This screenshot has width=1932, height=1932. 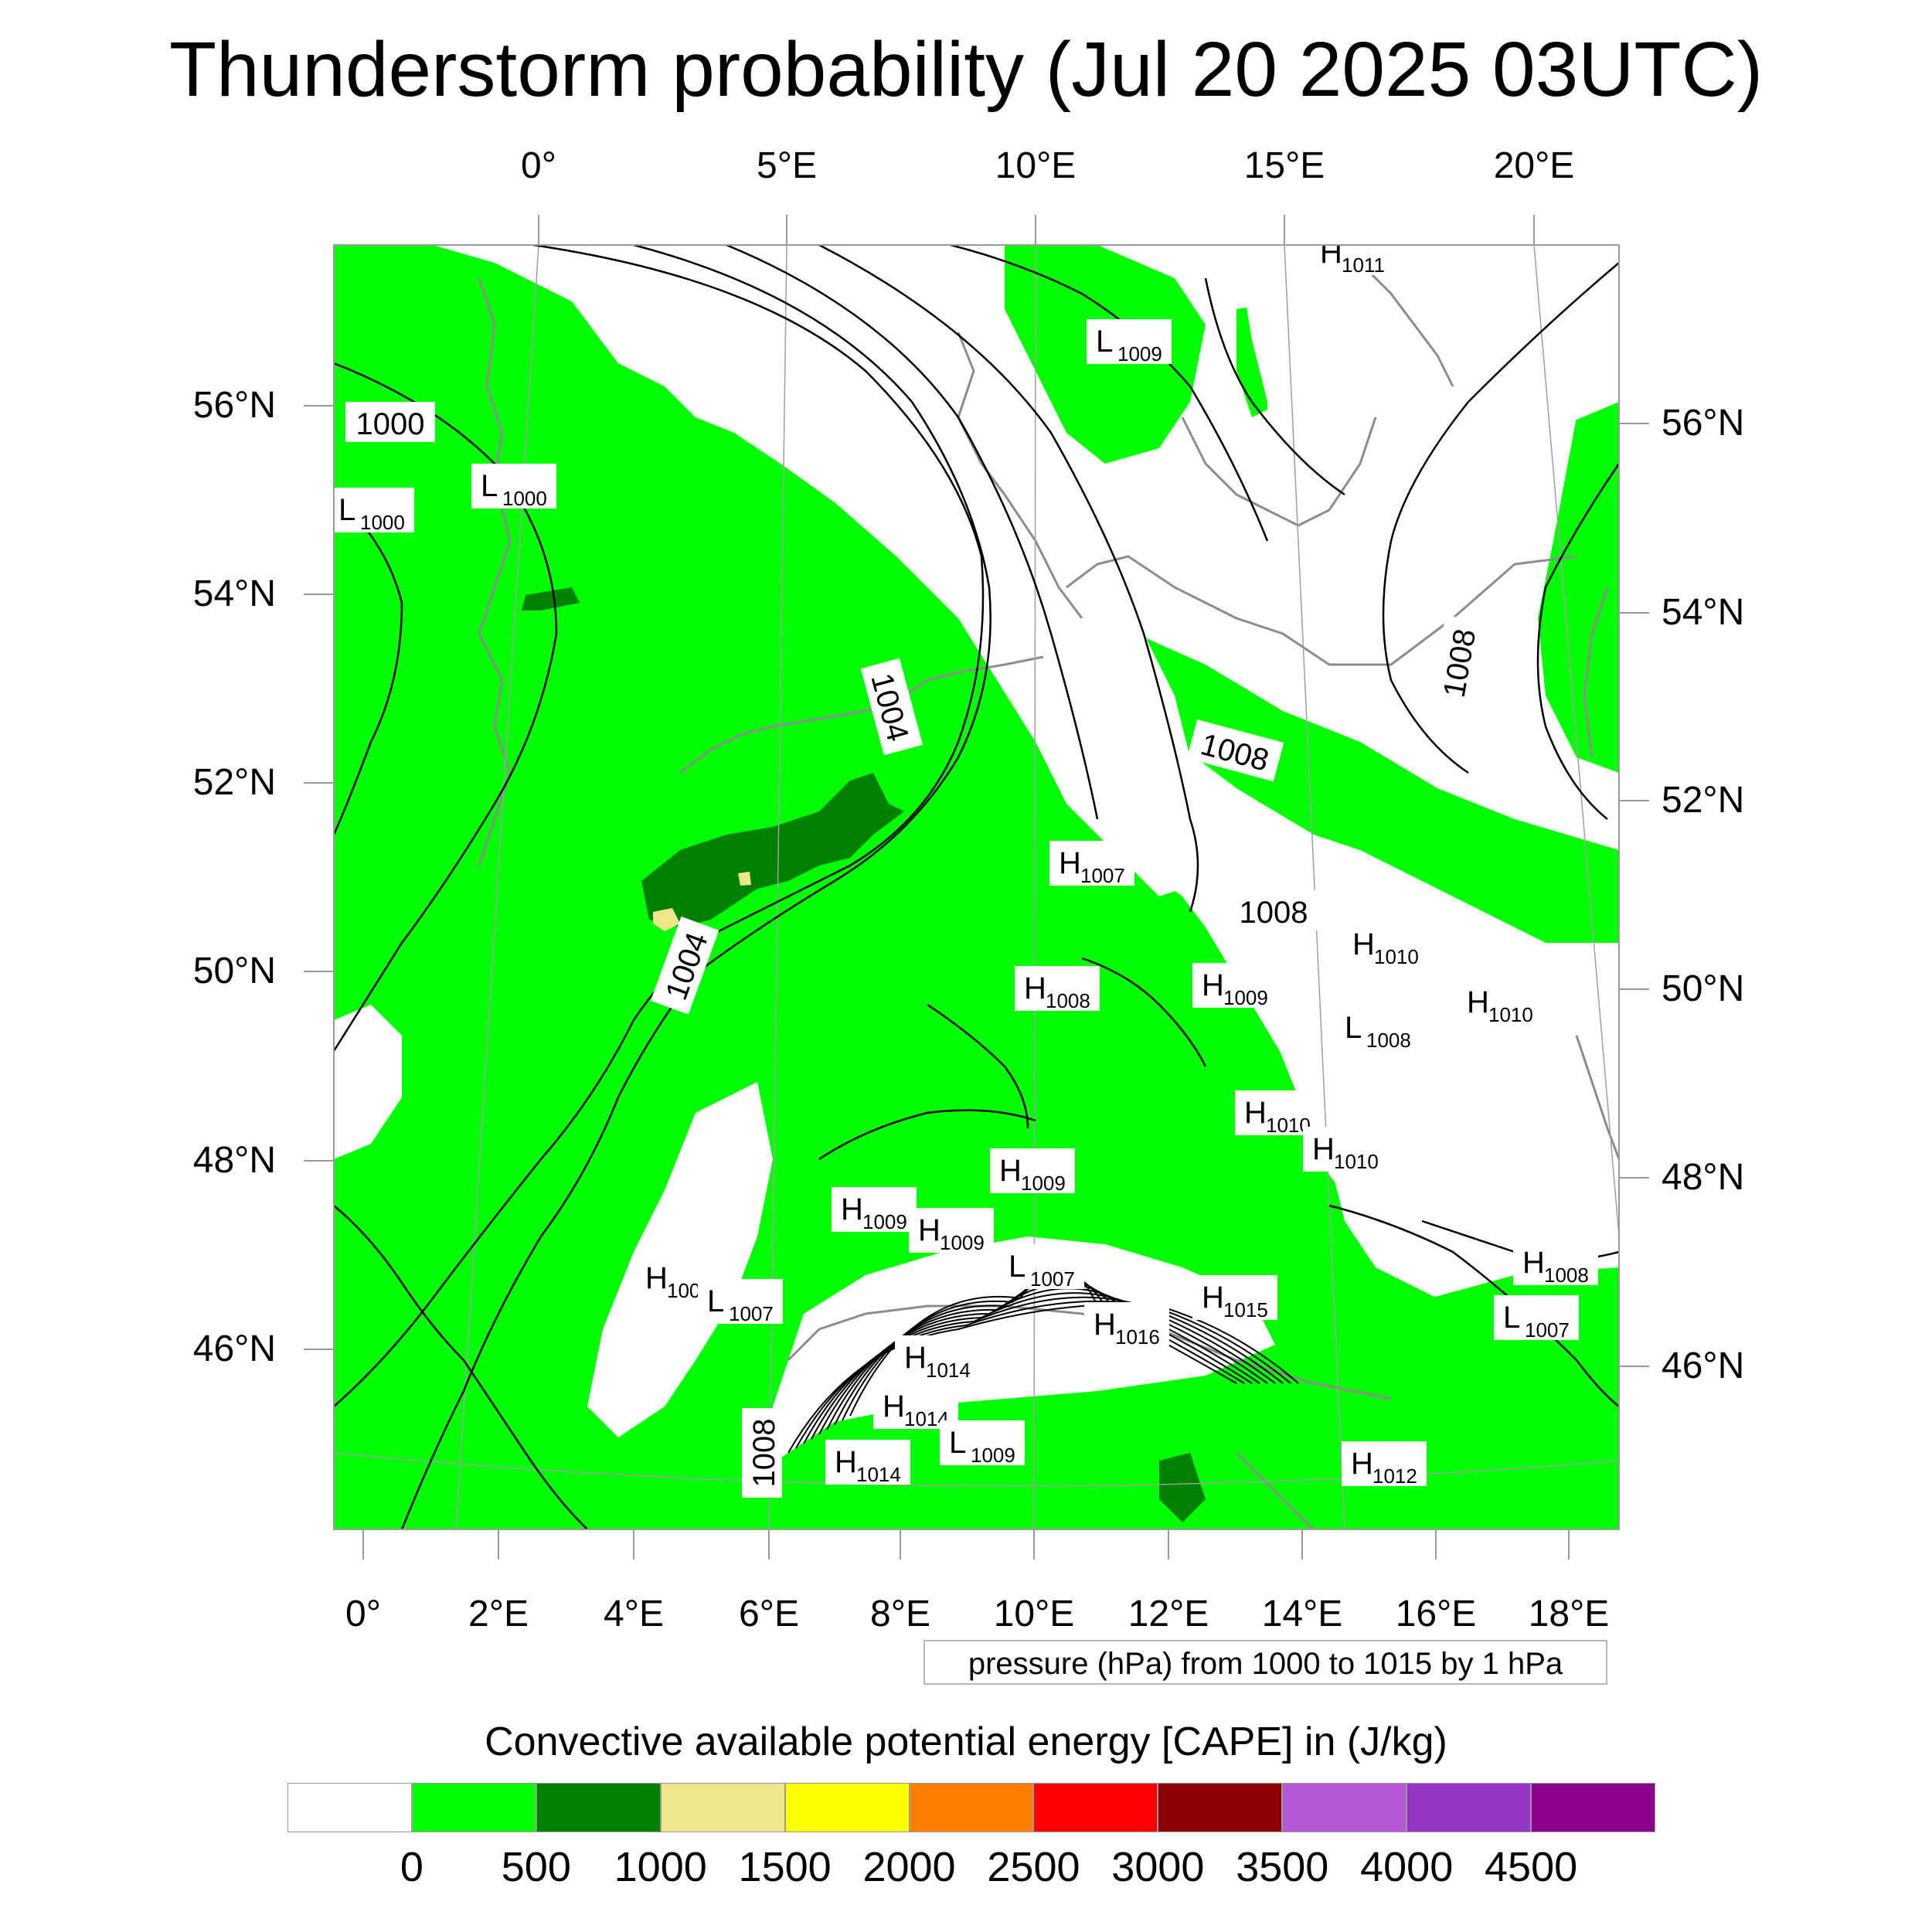 I want to click on colorbar-label: 0, so click(x=411, y=1867).